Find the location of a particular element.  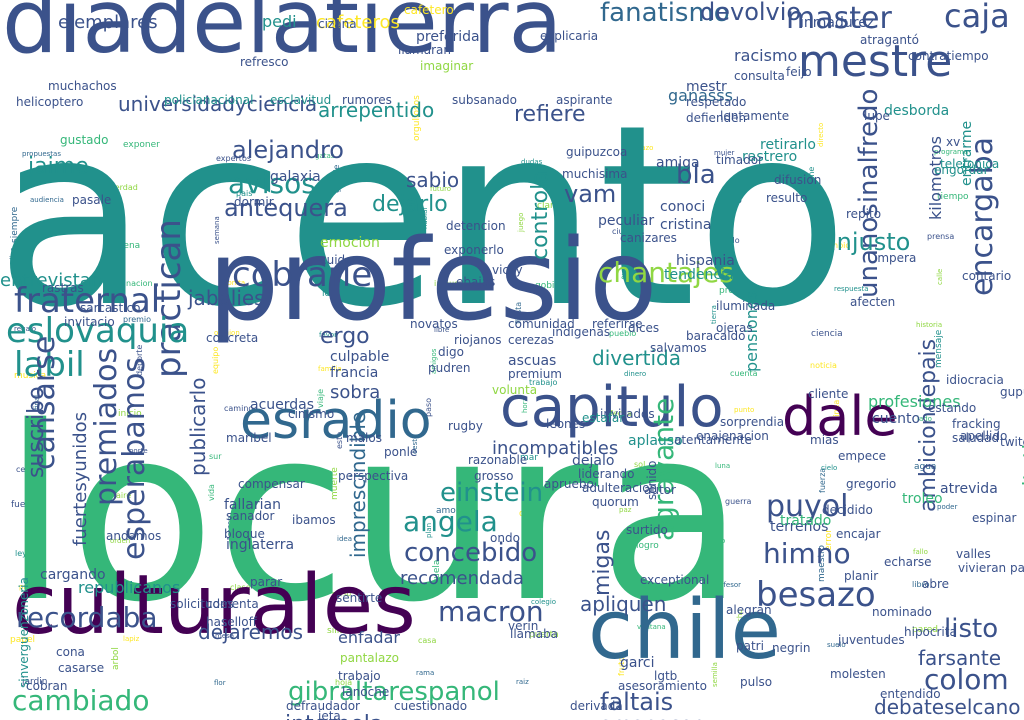

word-recordaba: recordaba is located at coordinates (87, 617).